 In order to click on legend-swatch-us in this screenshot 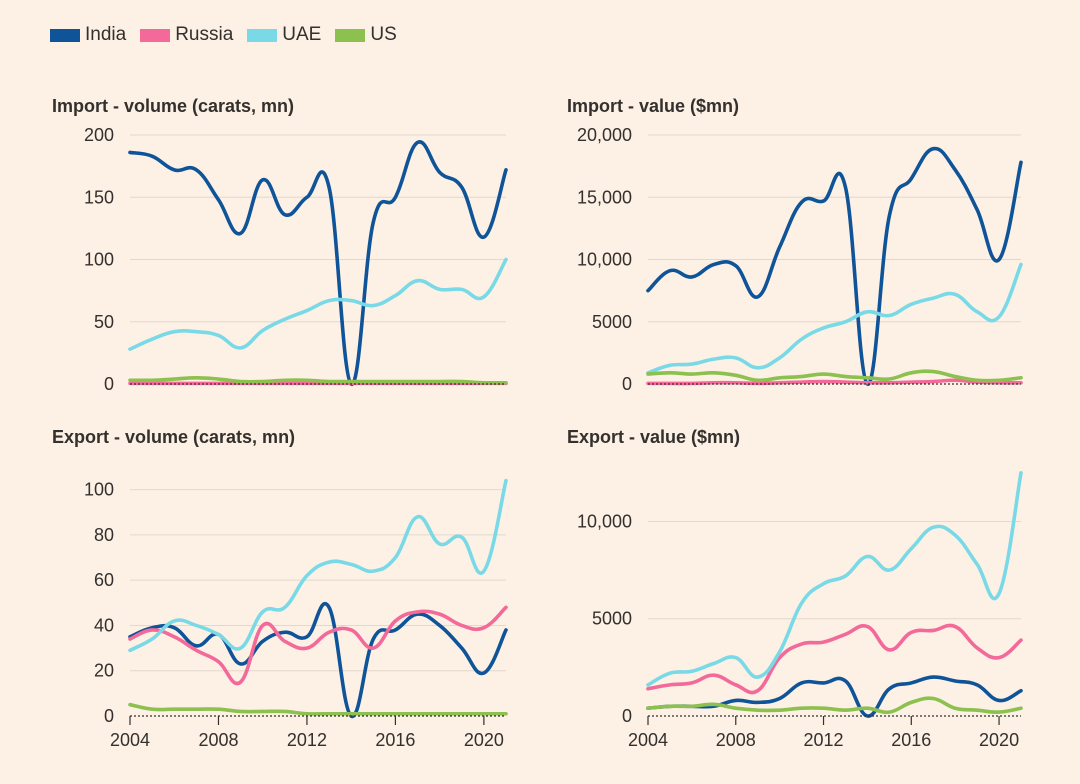, I will do `click(350, 35)`.